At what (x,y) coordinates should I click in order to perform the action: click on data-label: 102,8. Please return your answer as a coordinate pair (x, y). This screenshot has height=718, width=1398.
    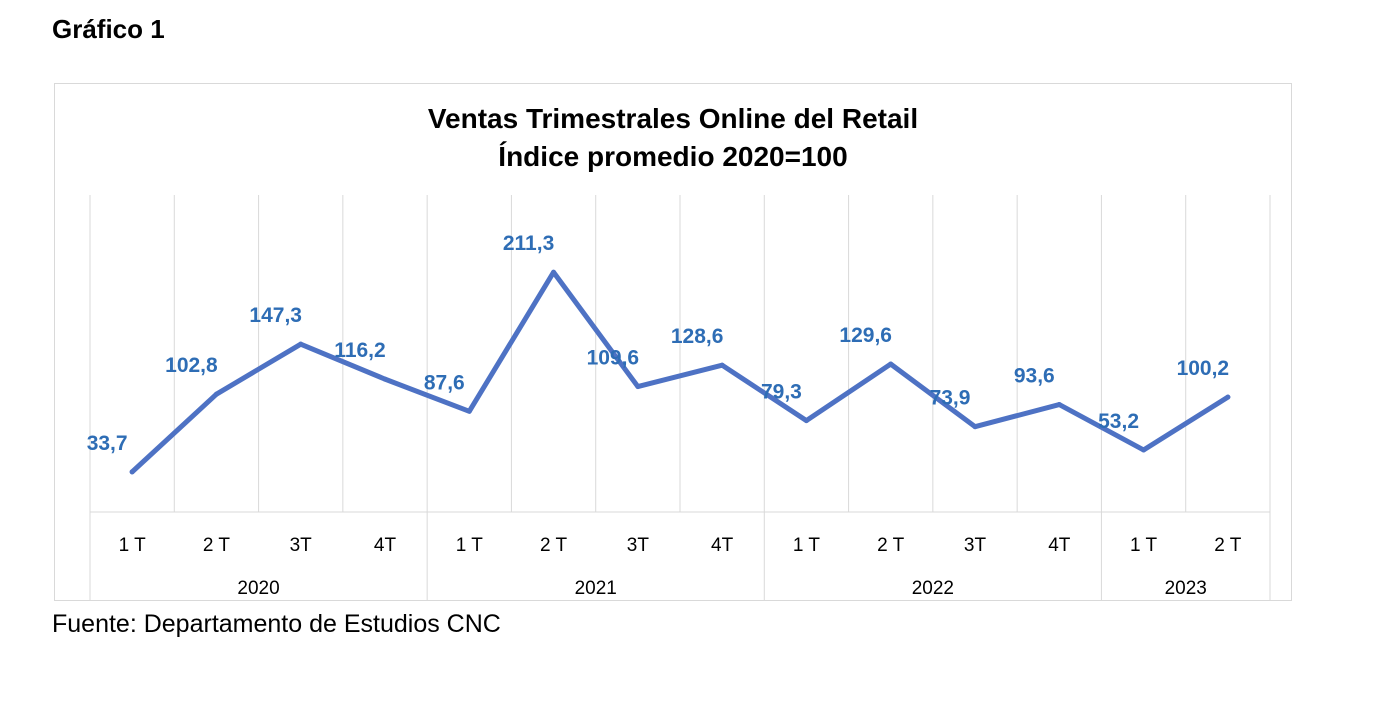
    Looking at the image, I should click on (191, 365).